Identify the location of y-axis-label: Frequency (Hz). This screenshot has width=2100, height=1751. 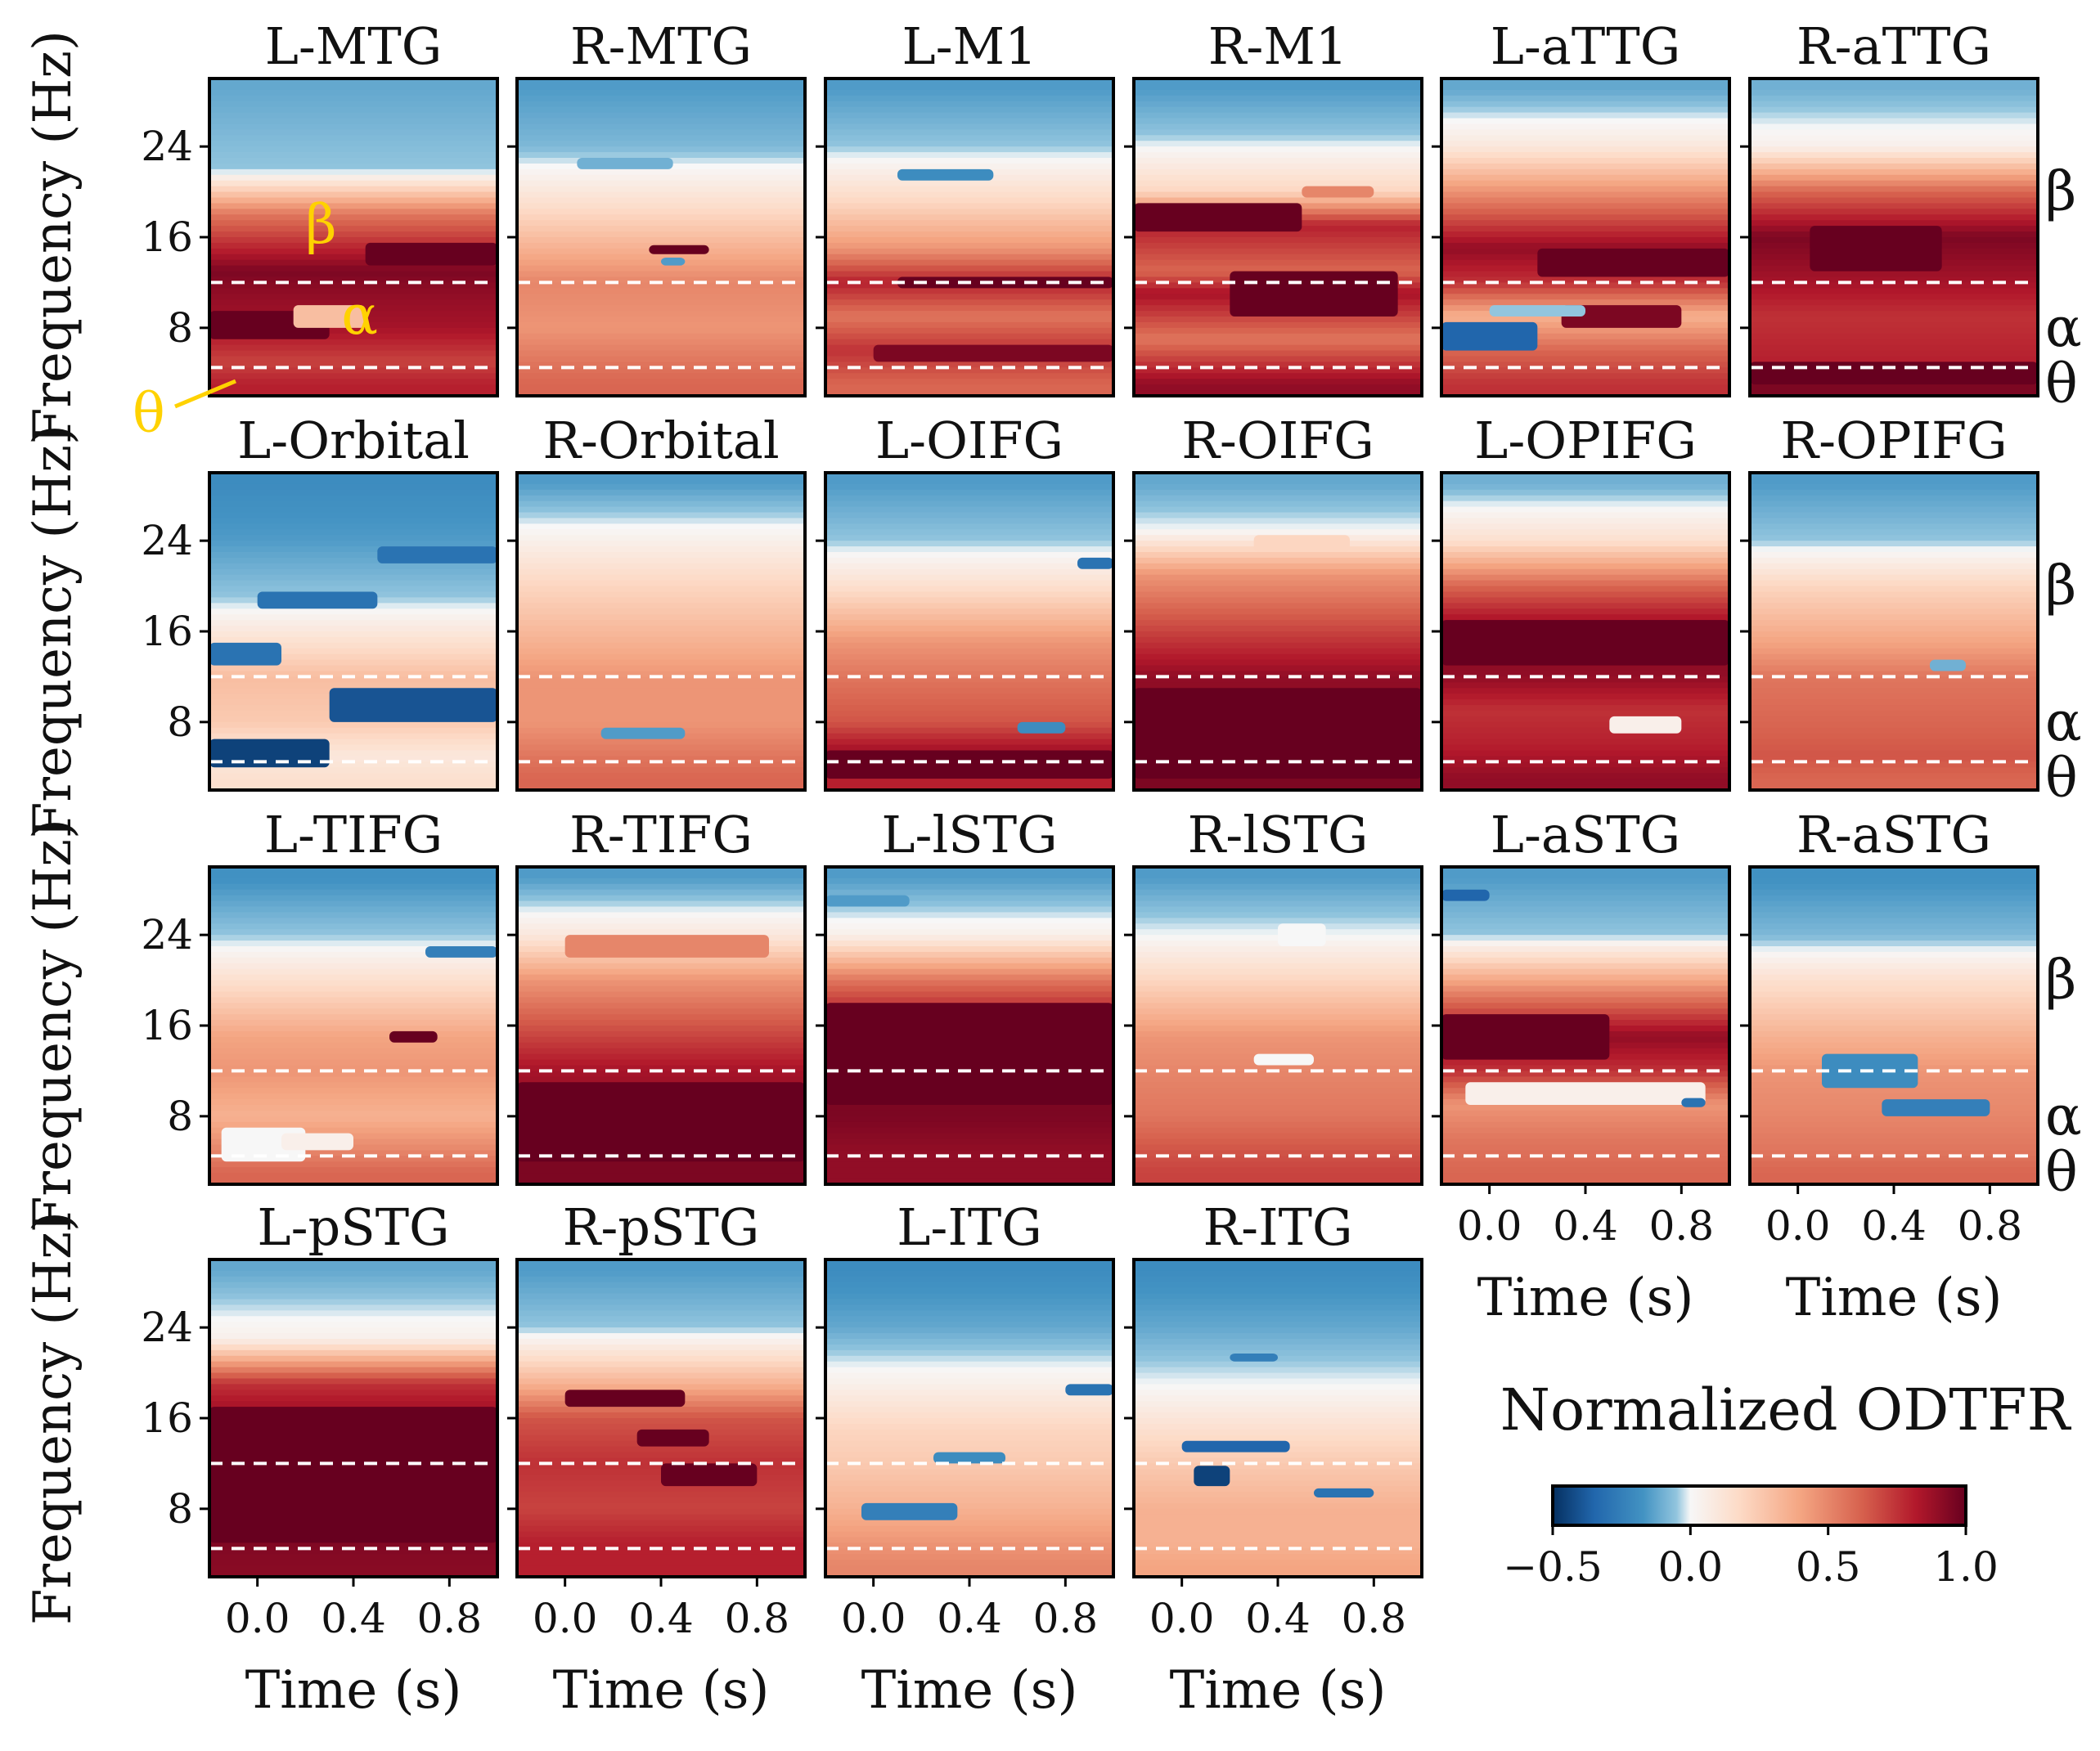
(53, 237).